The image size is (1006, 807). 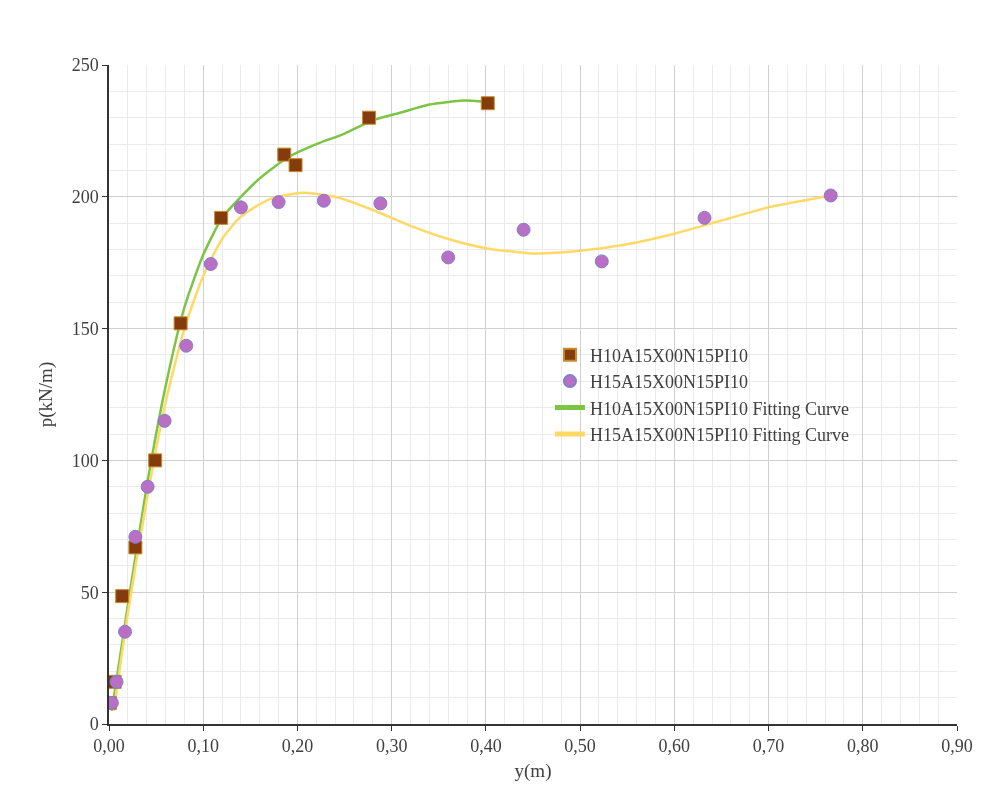 I want to click on x-tick-label: 0,10, so click(x=203, y=746).